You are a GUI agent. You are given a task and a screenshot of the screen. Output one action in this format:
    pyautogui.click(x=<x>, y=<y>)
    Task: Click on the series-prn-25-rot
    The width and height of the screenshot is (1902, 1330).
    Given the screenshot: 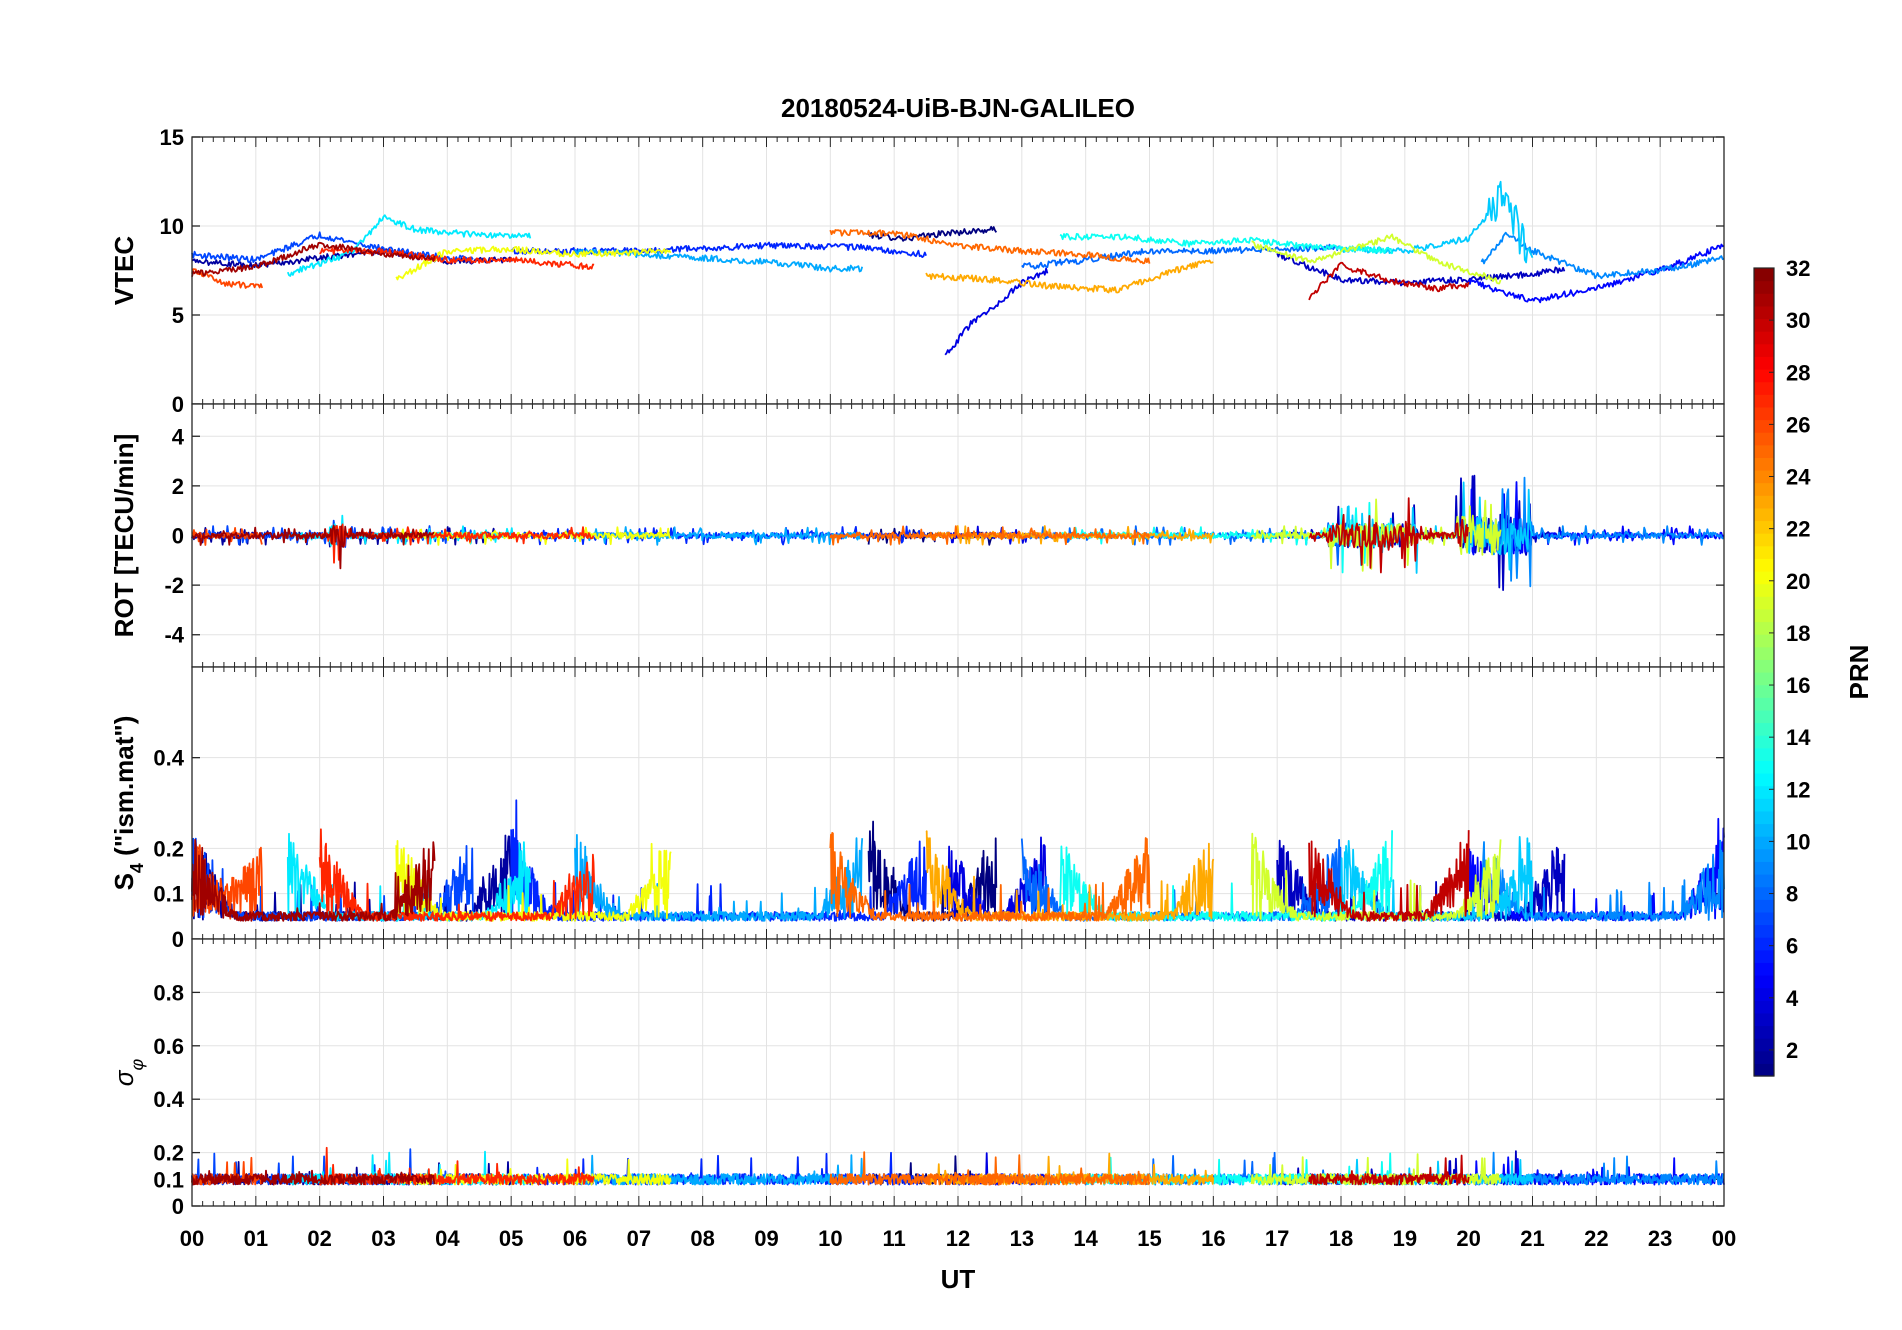 What is the action you would take?
    pyautogui.click(x=990, y=535)
    